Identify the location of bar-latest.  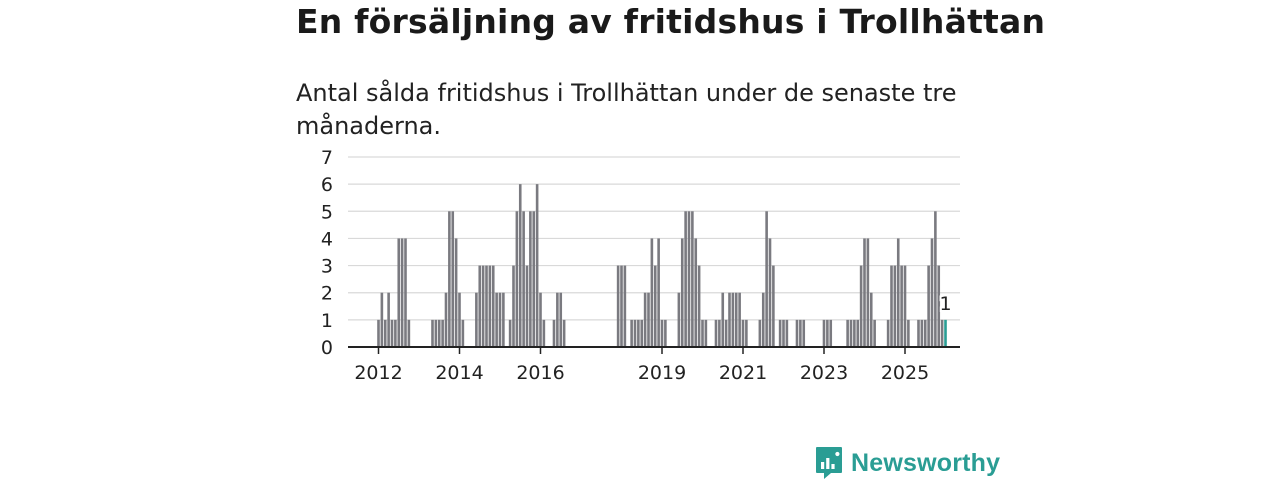
(945, 333).